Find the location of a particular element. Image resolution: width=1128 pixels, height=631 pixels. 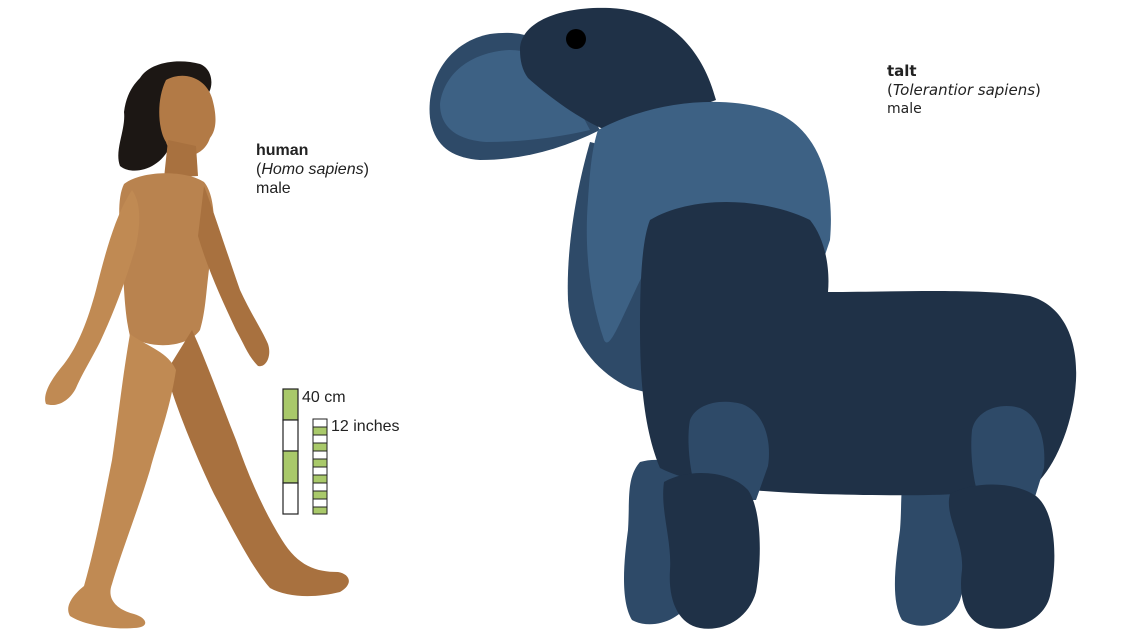

human-scientific-name-text: Homo sapiens is located at coordinates (312, 169).